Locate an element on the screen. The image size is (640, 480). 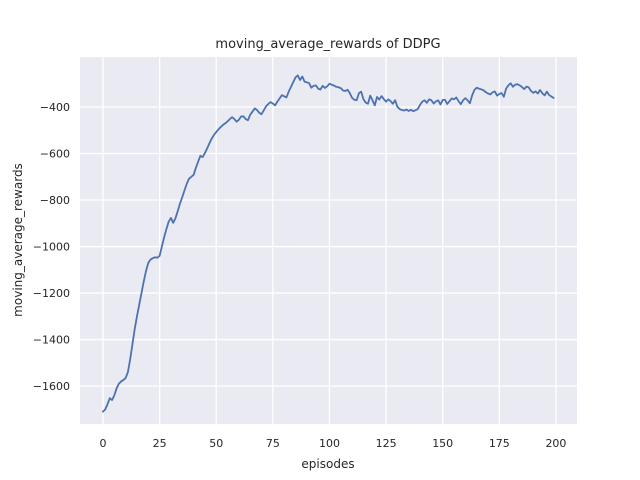
x-tick-label: 50 is located at coordinates (216, 443).